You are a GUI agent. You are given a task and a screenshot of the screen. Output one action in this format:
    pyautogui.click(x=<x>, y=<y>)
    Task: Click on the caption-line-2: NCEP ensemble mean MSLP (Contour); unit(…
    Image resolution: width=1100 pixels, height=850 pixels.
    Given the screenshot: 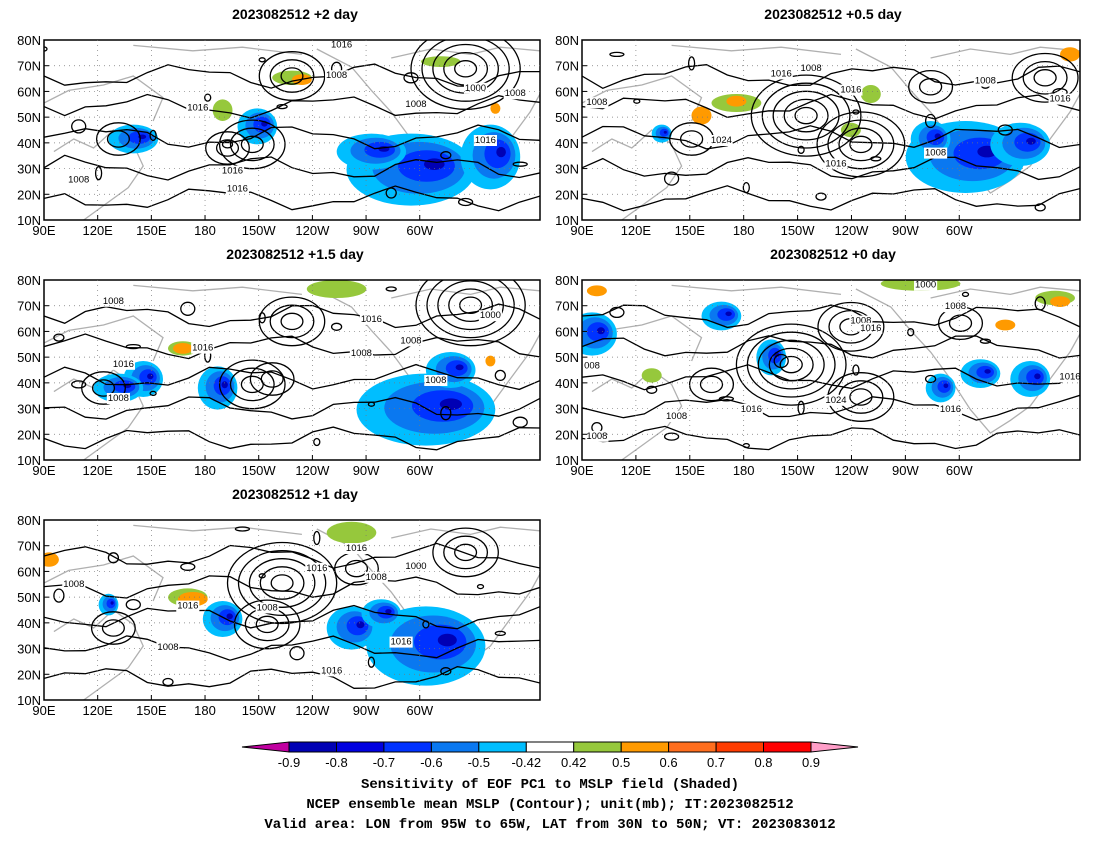 What is the action you would take?
    pyautogui.click(x=550, y=805)
    